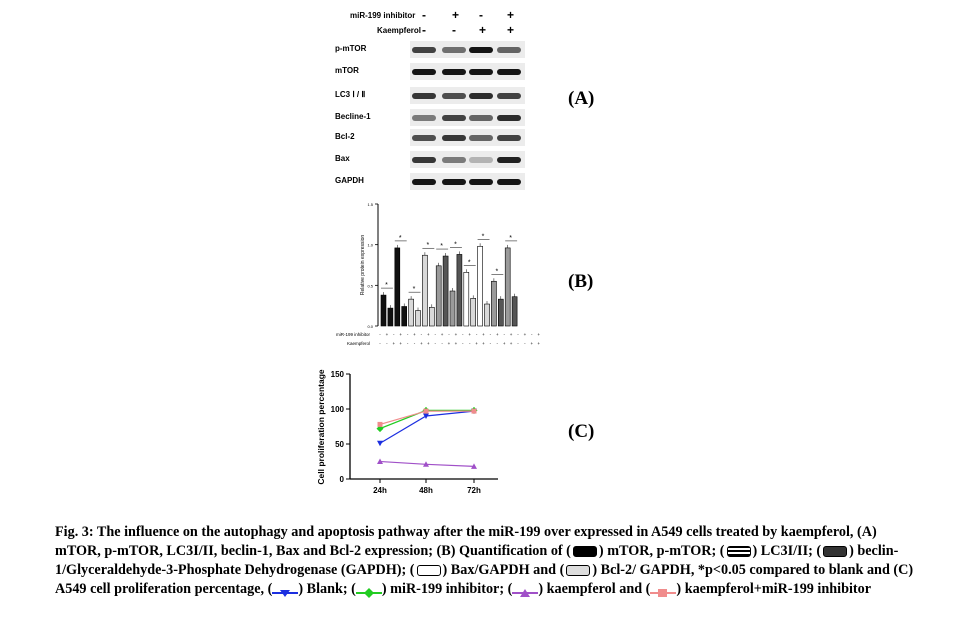 The height and width of the screenshot is (624, 975). What do you see at coordinates (581, 281) in the screenshot?
I see `panel-b-label: (B)` at bounding box center [581, 281].